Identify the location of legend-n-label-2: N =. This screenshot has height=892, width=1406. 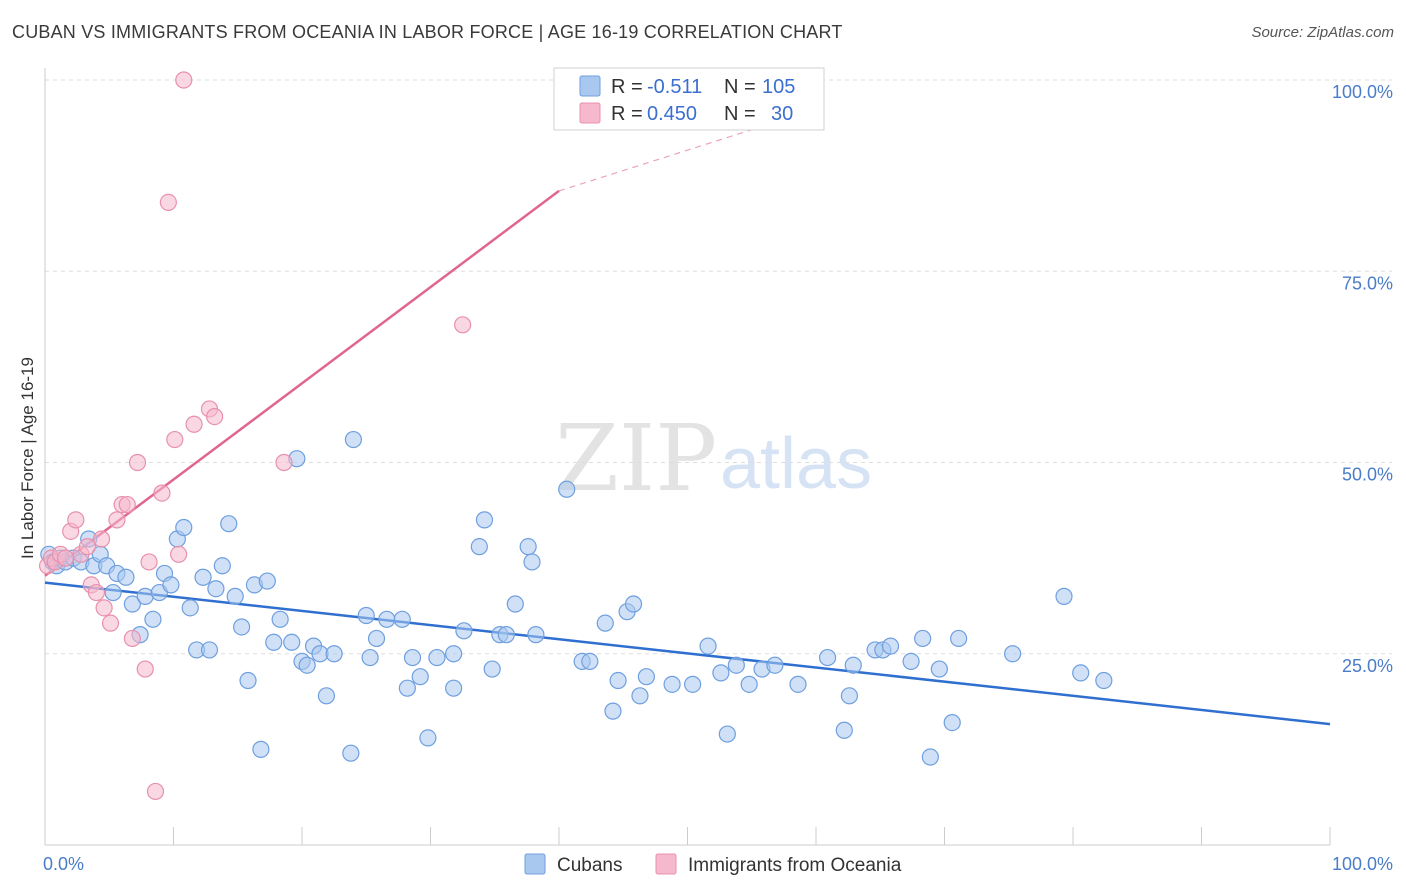
(740, 114).